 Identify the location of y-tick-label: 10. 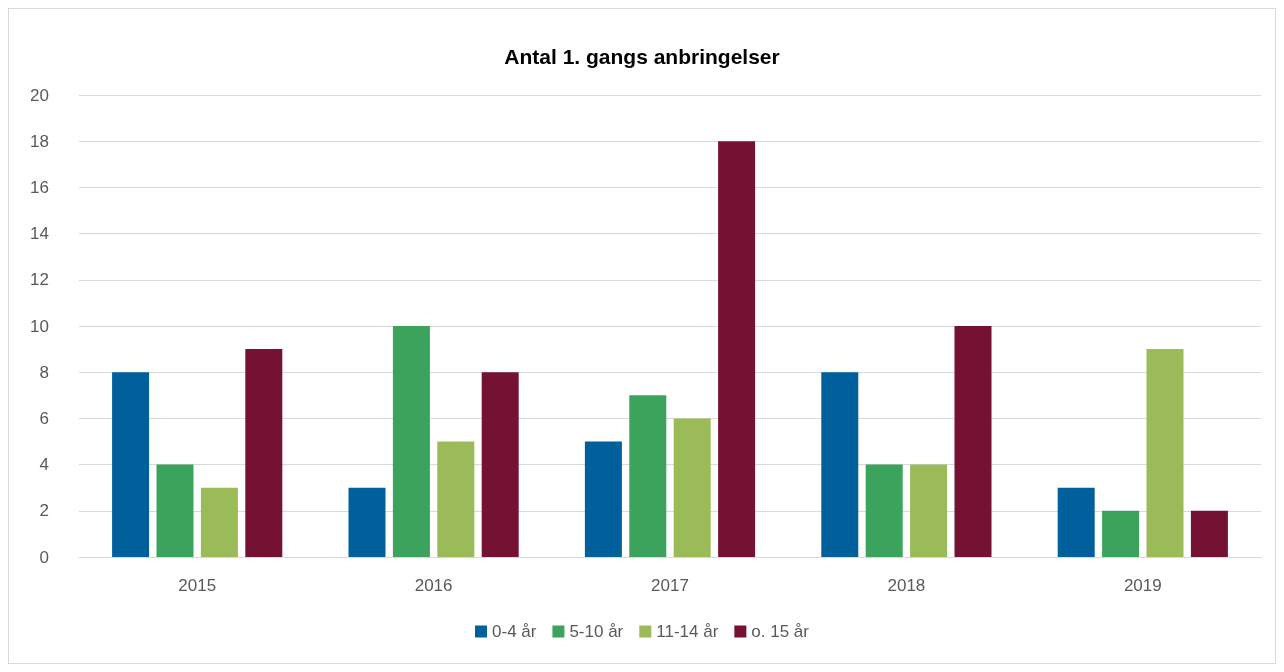
(39, 326).